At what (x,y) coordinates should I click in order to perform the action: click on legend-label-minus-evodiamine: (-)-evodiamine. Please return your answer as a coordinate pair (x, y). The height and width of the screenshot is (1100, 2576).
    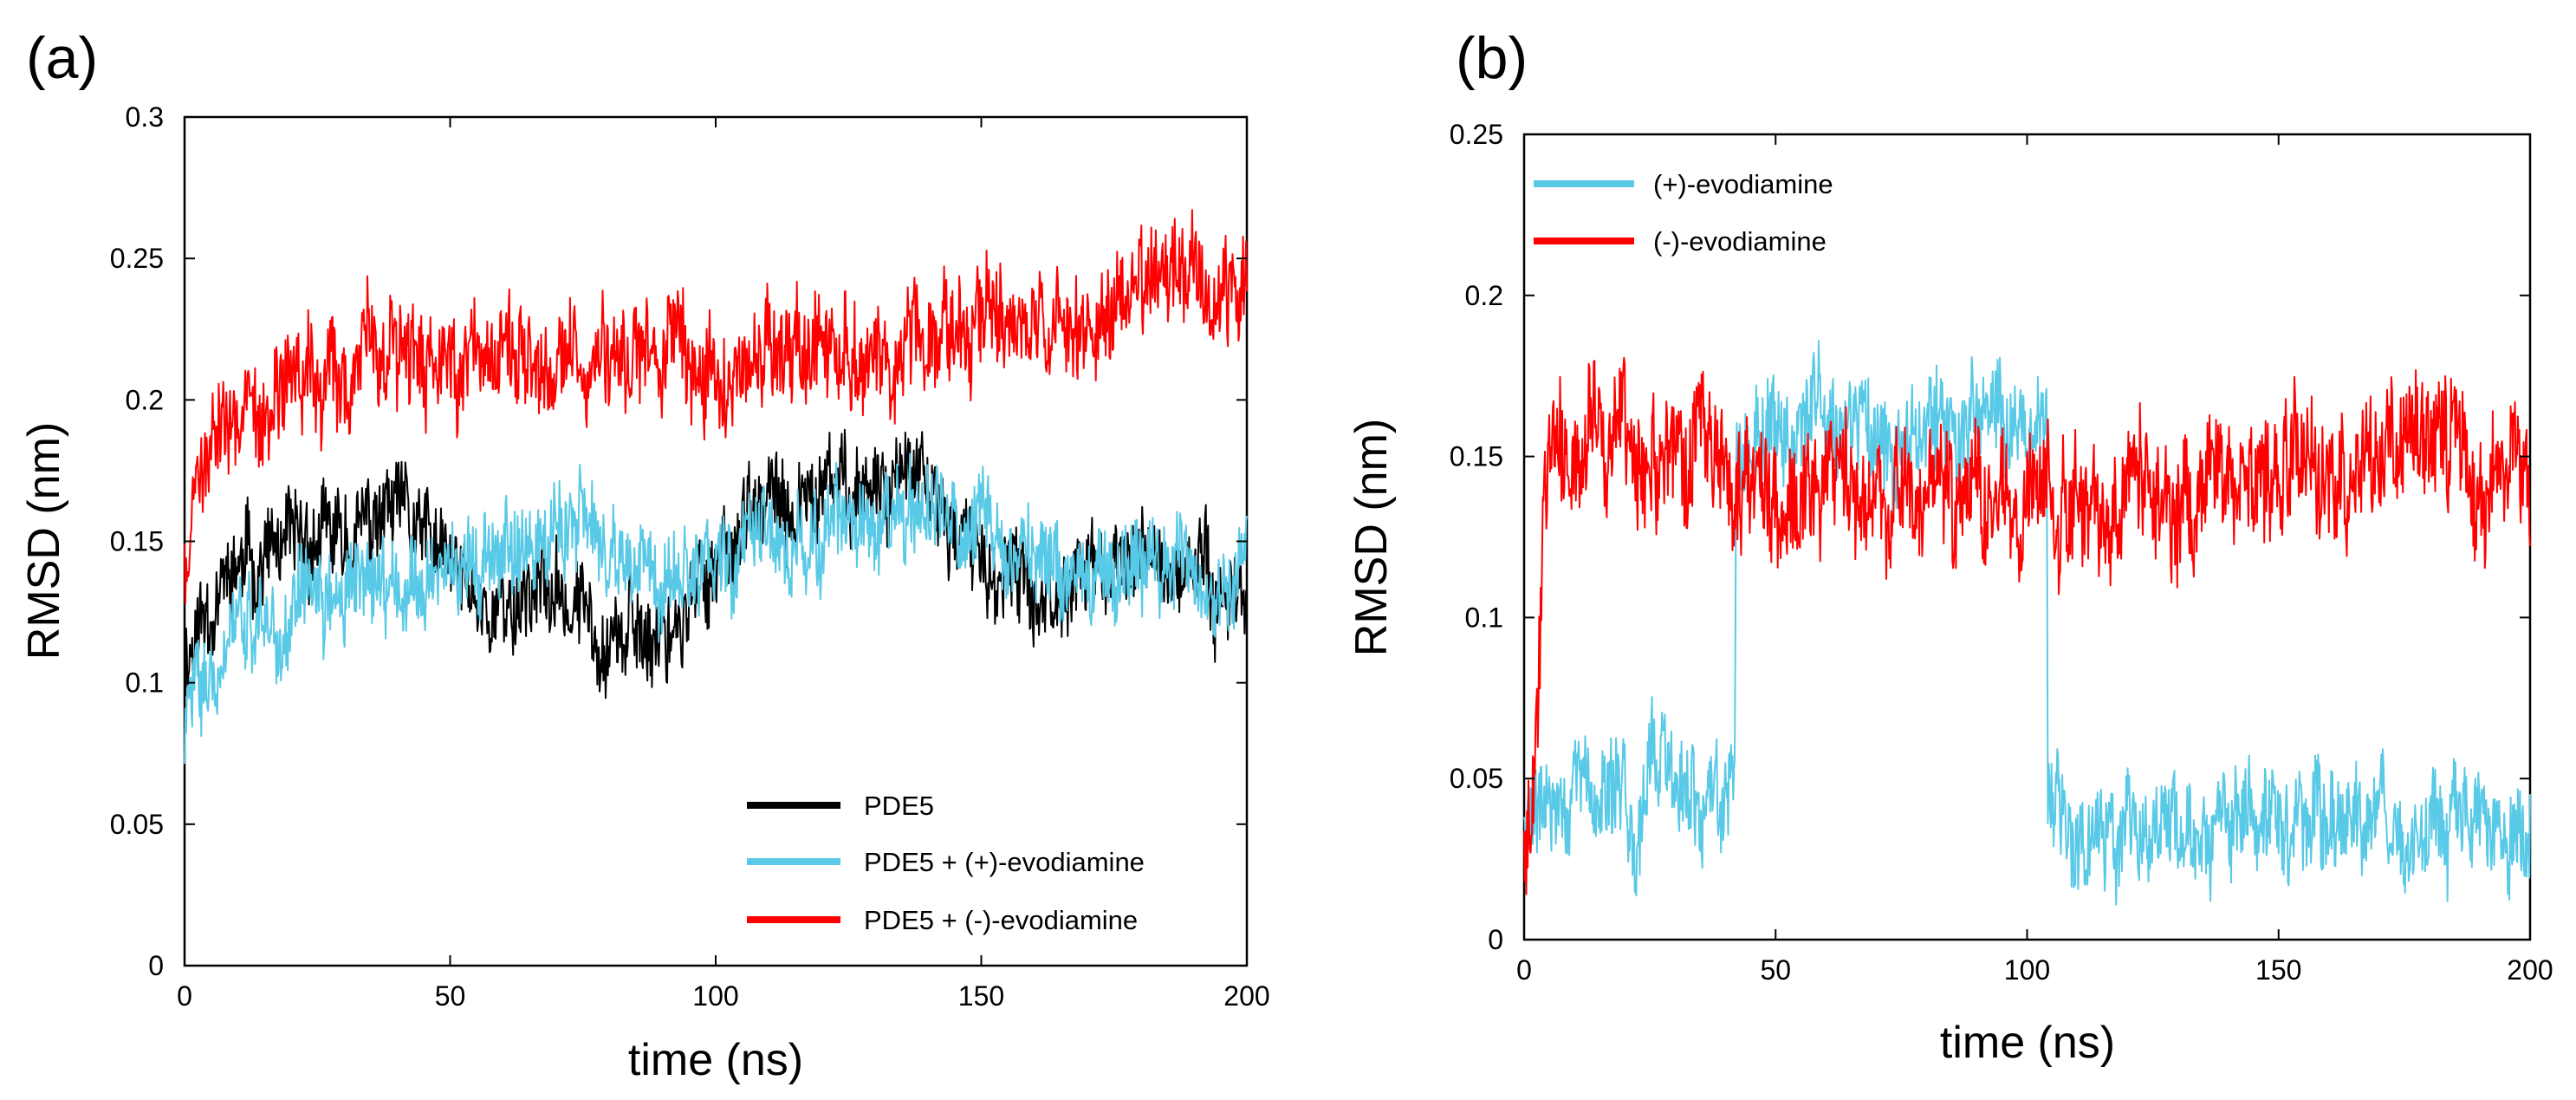
    Looking at the image, I should click on (1740, 241).